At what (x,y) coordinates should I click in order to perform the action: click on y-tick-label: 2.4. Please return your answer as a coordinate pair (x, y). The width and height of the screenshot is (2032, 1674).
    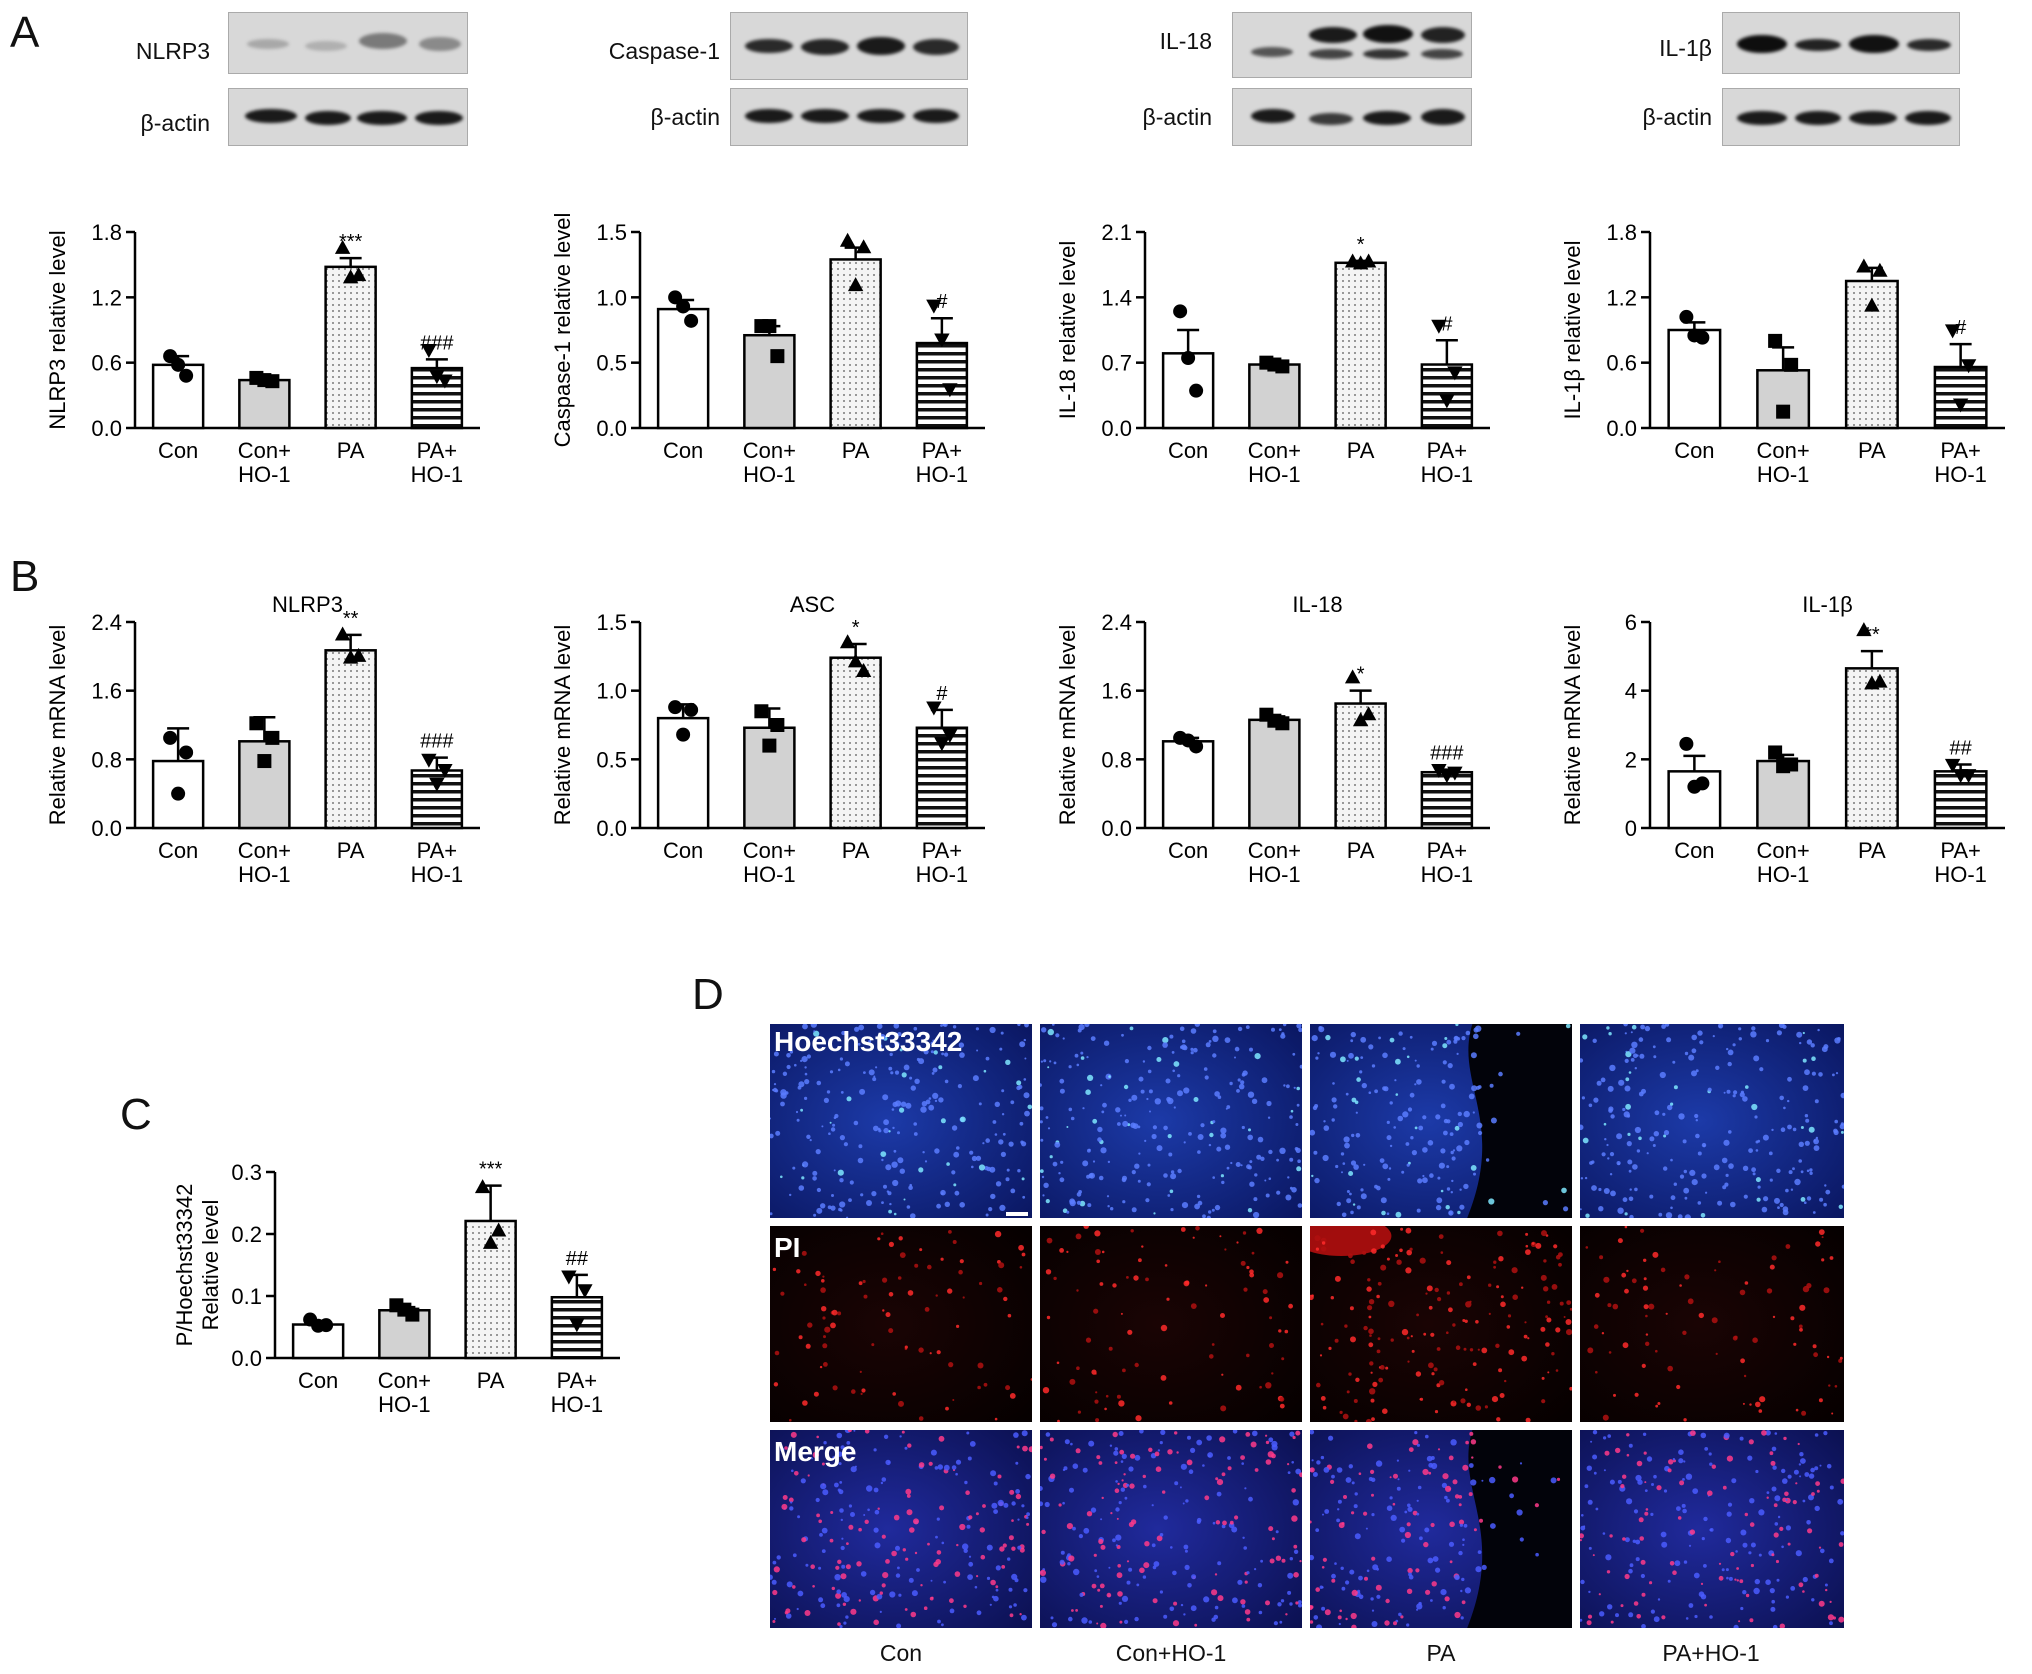
    Looking at the image, I should click on (106, 622).